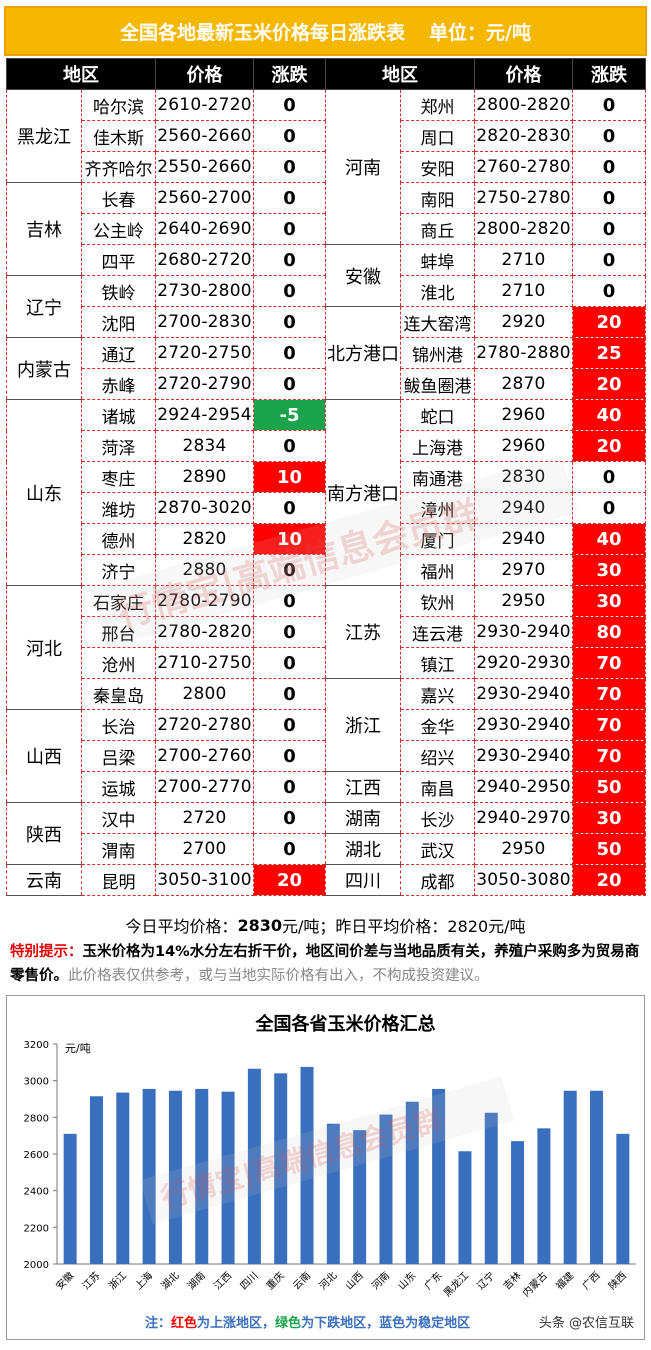 Image resolution: width=651 pixels, height=1350 pixels. I want to click on x-tick-label: 福建, so click(564, 1280).